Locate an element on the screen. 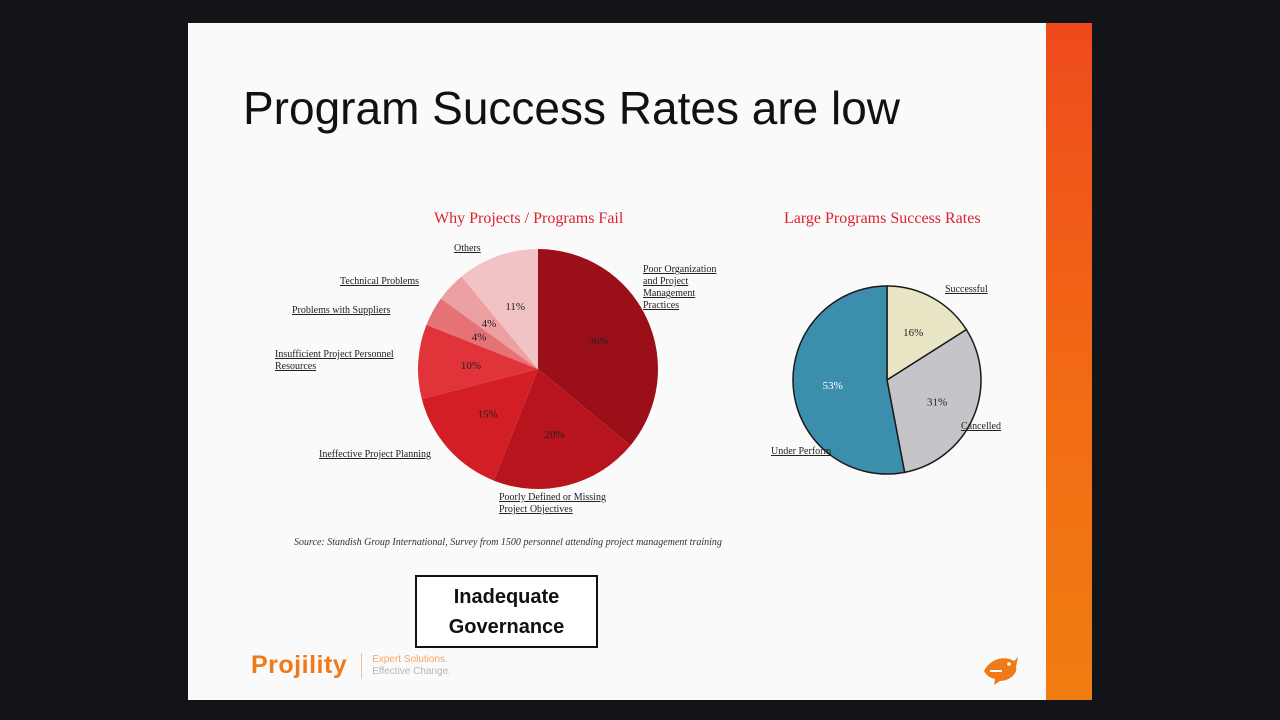  svg-text: Under Perform is located at coordinates (801, 451).